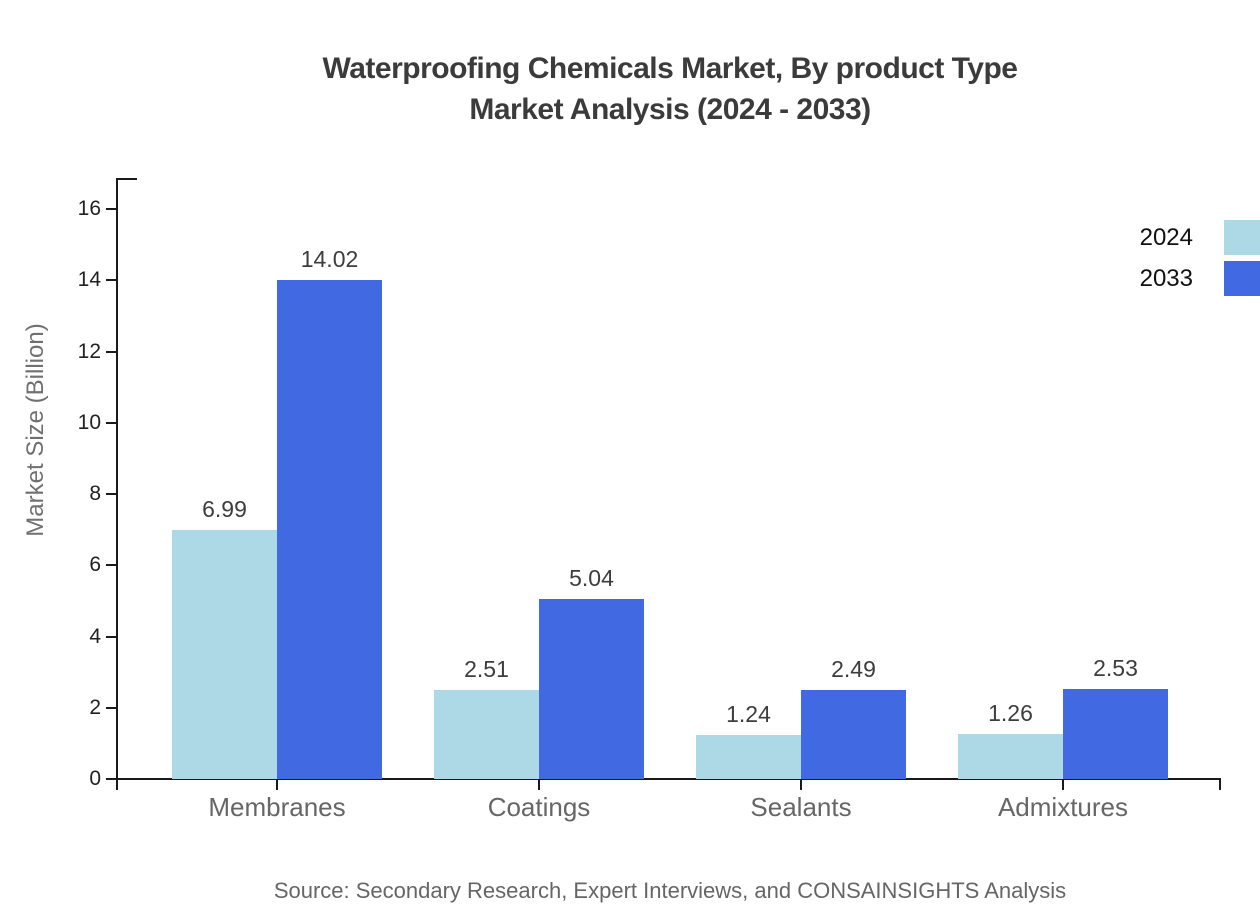  I want to click on y-tick-label: 10, so click(89, 422).